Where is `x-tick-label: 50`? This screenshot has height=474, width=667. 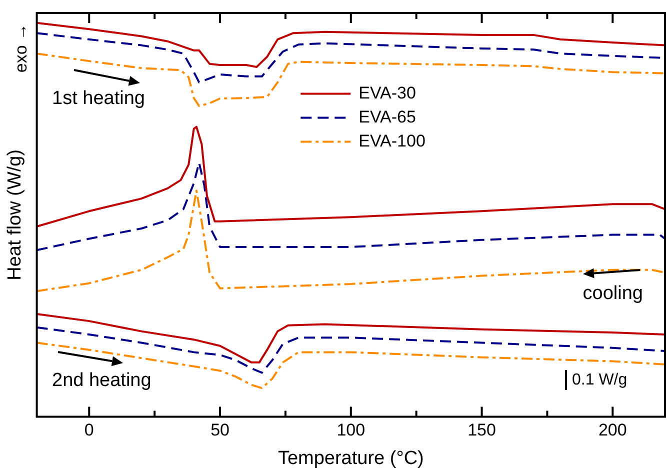
x-tick-label: 50 is located at coordinates (220, 430).